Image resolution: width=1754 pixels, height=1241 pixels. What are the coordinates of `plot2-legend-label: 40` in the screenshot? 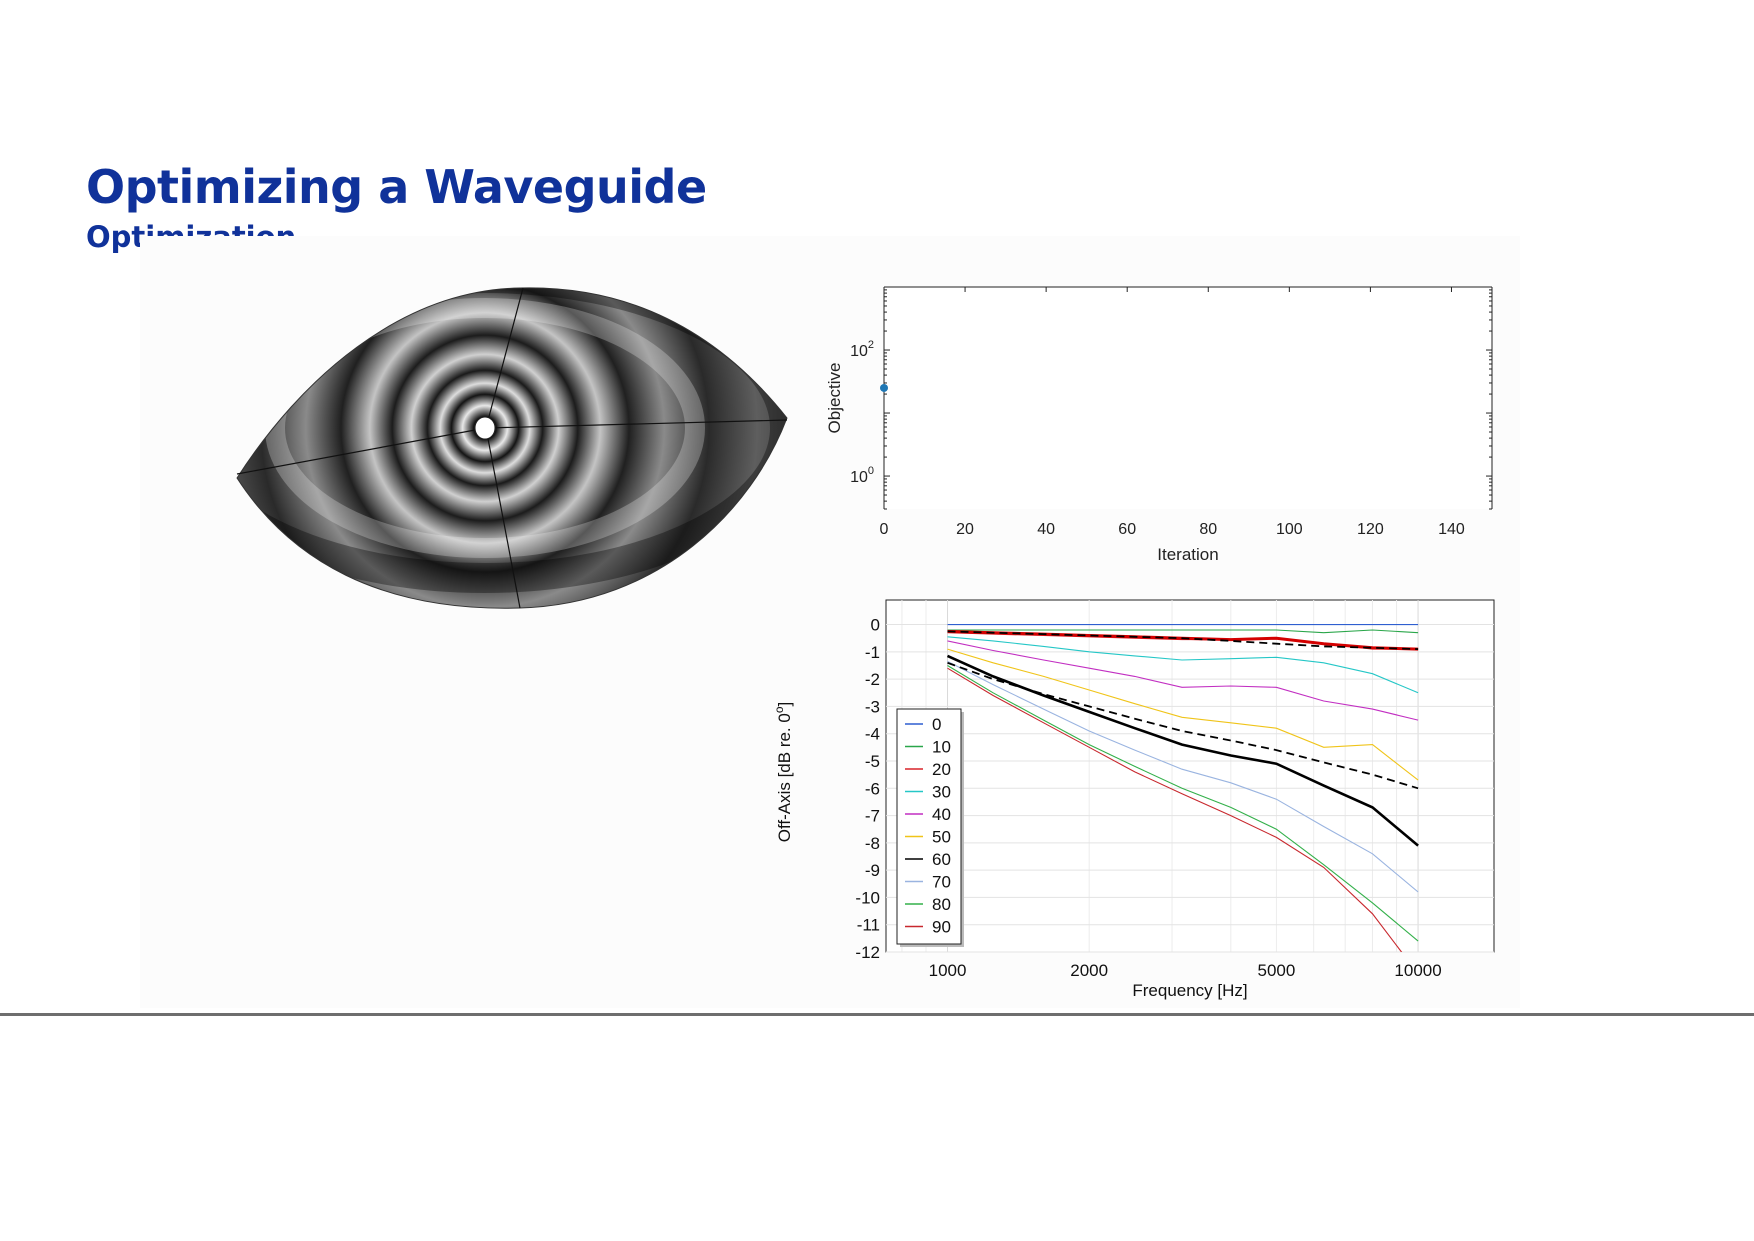 It's located at (941, 814).